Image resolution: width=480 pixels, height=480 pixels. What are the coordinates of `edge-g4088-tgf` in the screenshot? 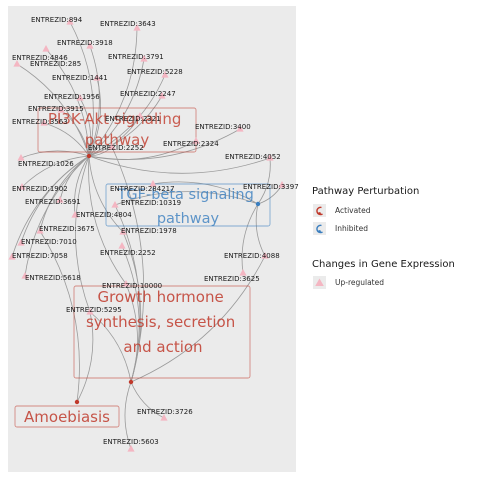 It's located at (260, 230).